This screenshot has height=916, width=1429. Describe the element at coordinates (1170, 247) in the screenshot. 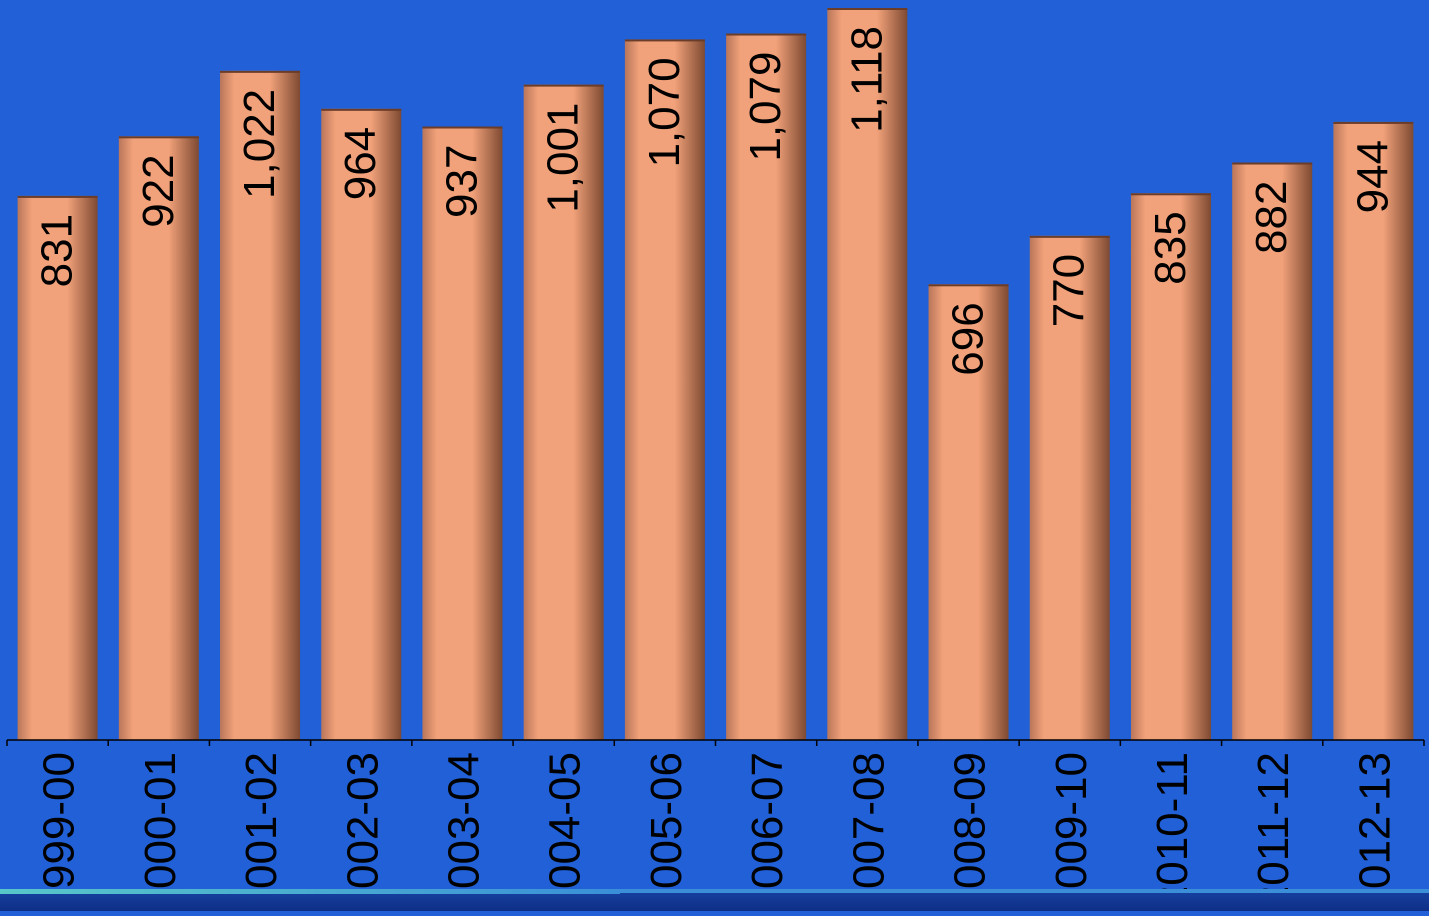

I see `value-label: 835` at that location.